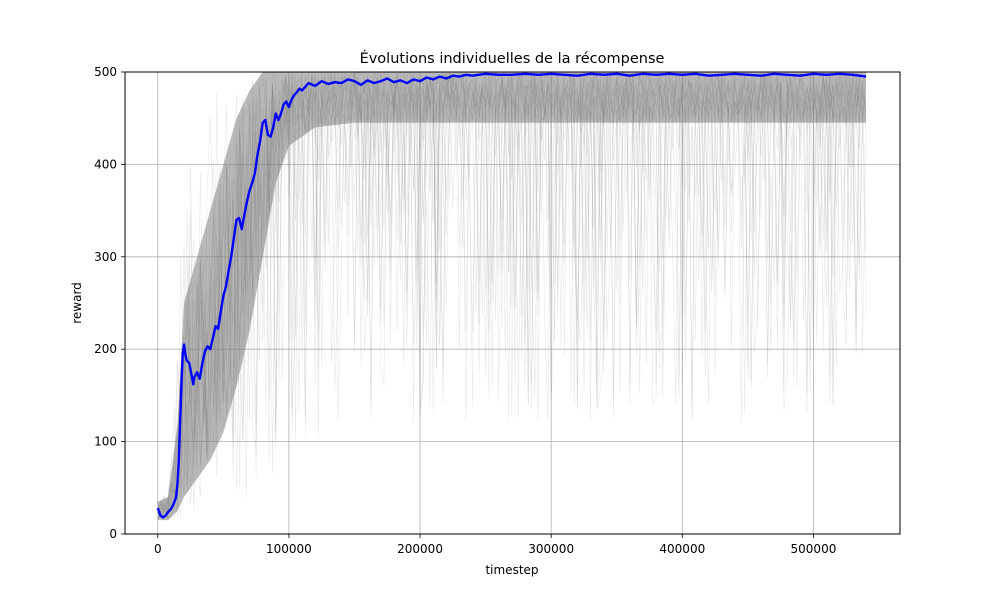  Describe the element at coordinates (109, 303) in the screenshot. I see `y-axis-ticks: 0 100 200 300 400 500` at that location.